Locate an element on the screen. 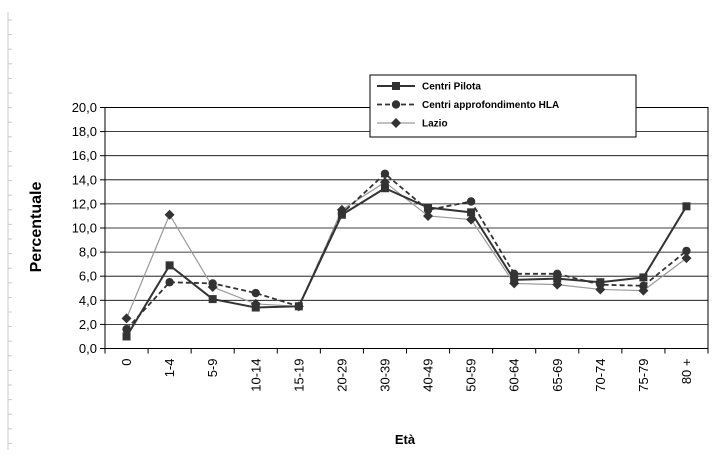 The image size is (725, 458). y-axis-title: Percentuale is located at coordinates (36, 227).